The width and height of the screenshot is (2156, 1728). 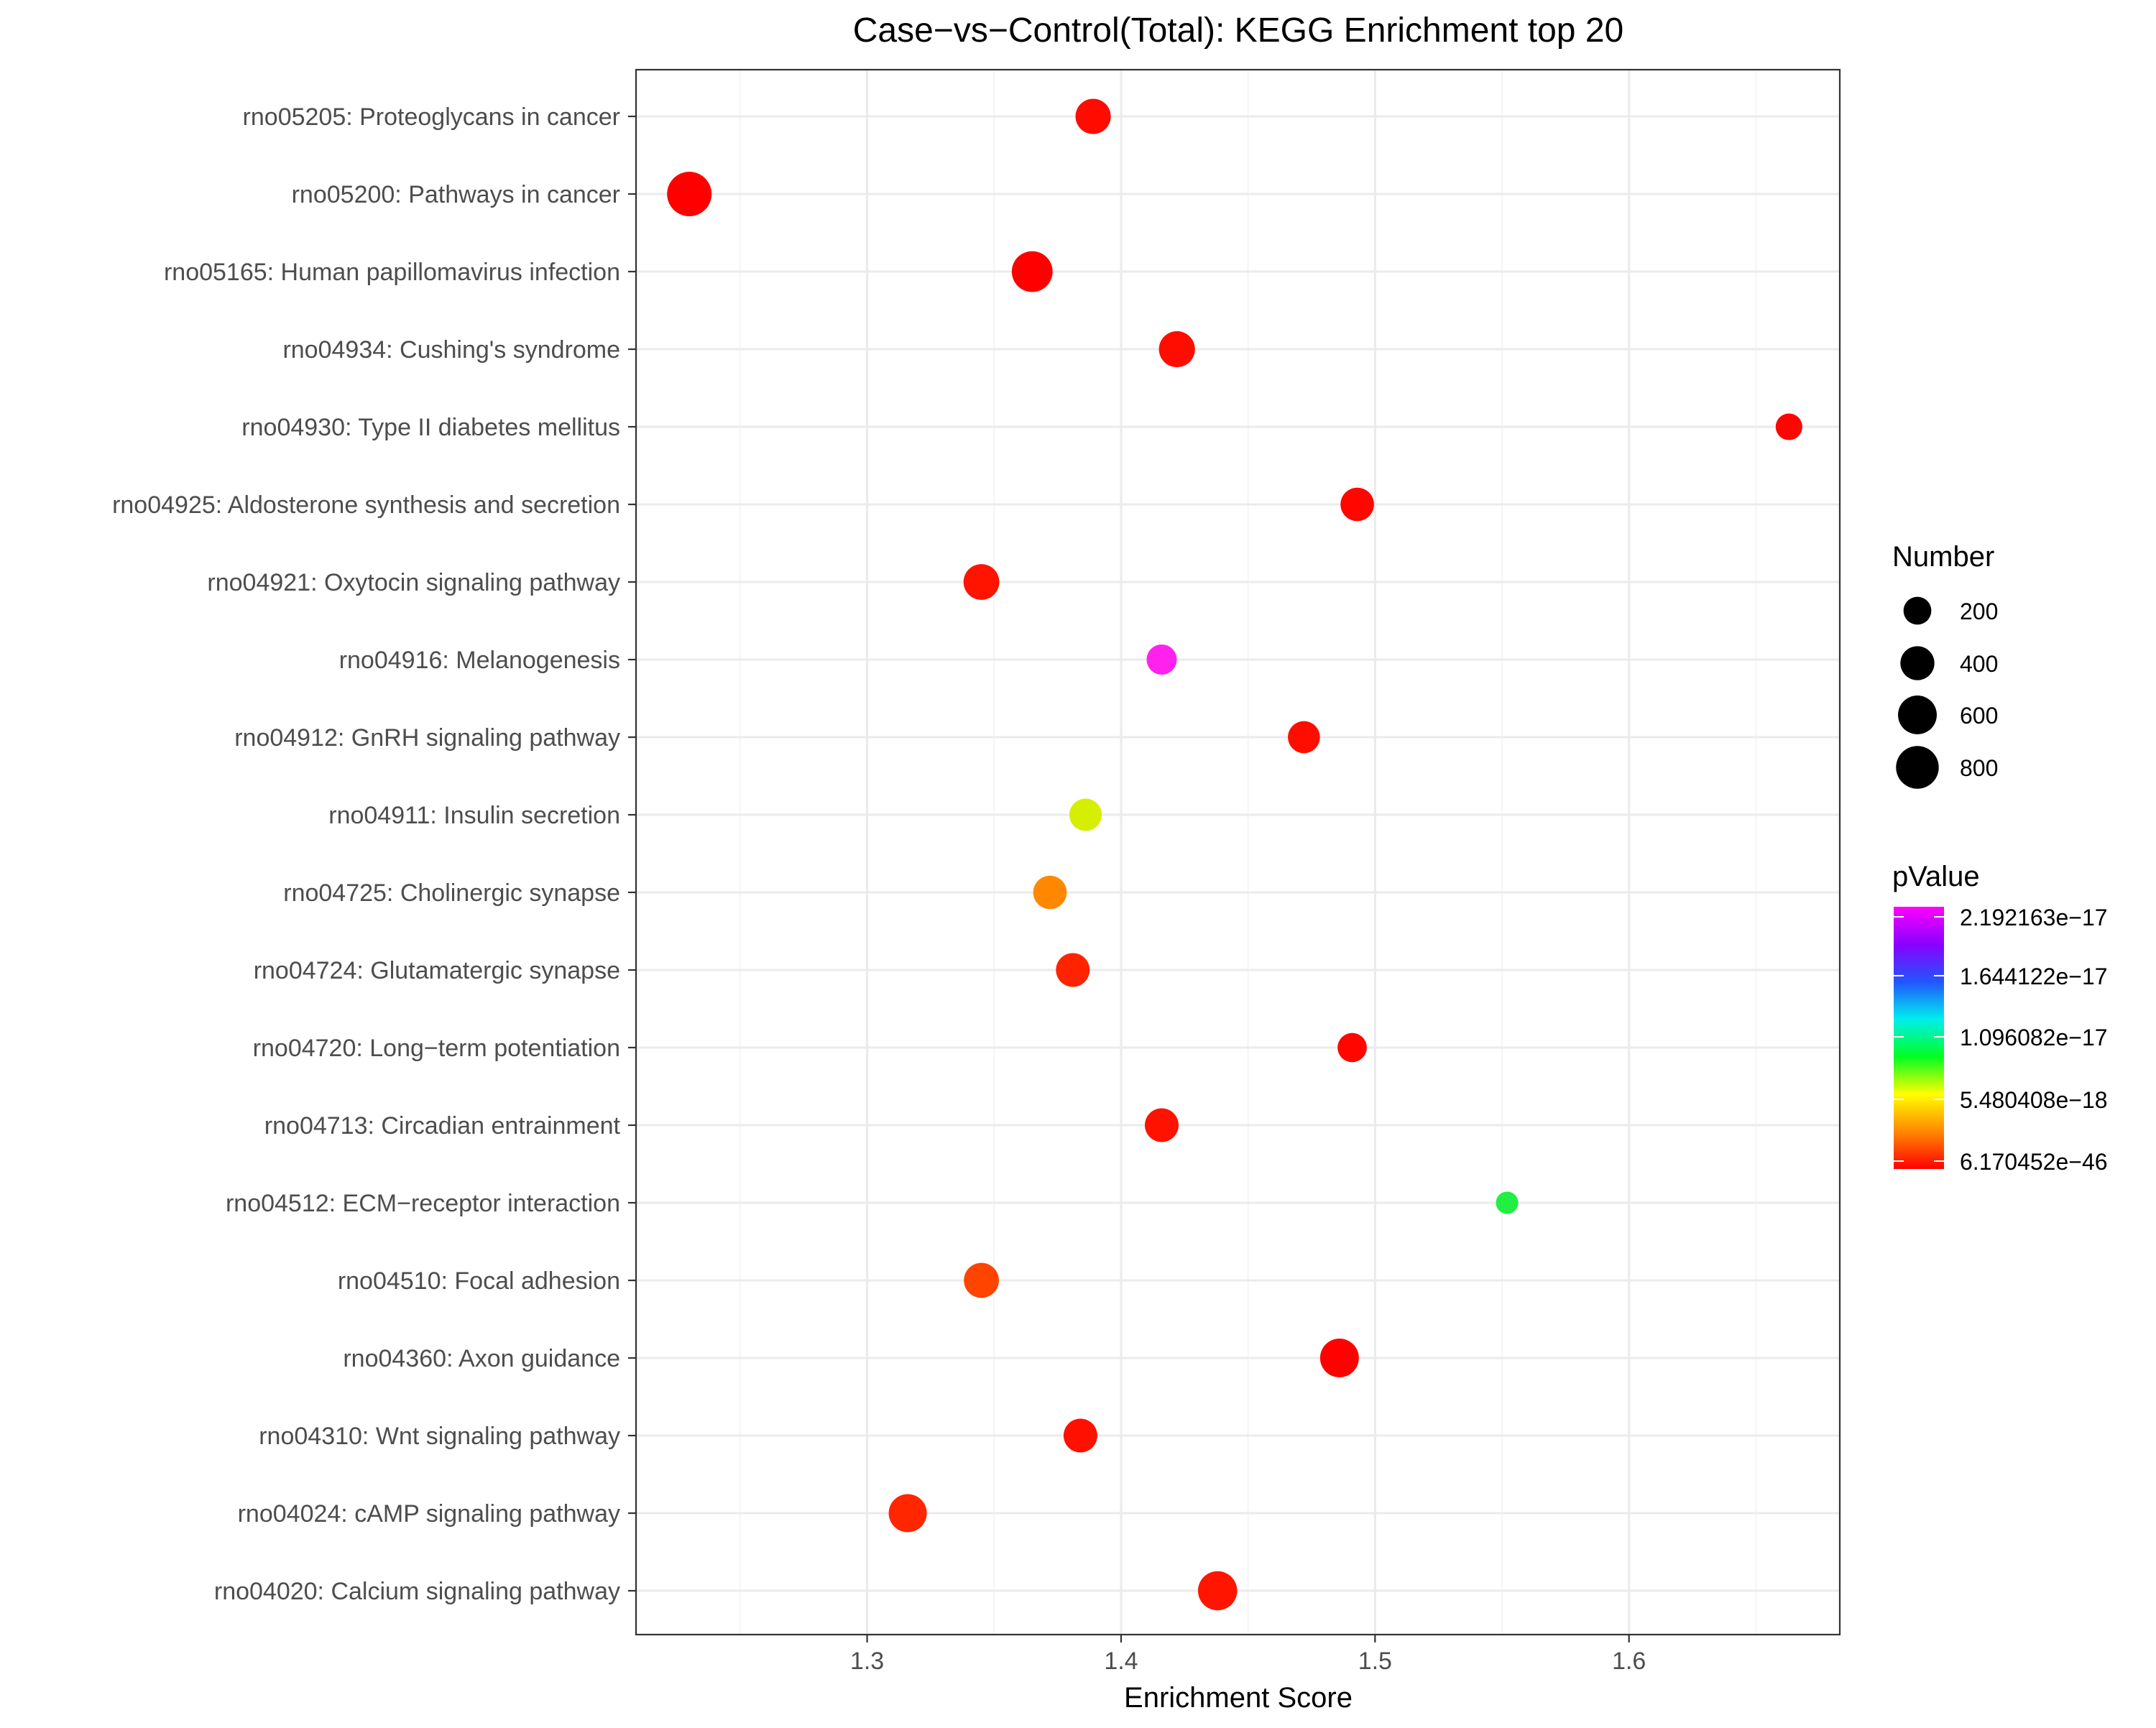 I want to click on y-tick-label: rno04911: Insulin secretion, so click(x=474, y=816).